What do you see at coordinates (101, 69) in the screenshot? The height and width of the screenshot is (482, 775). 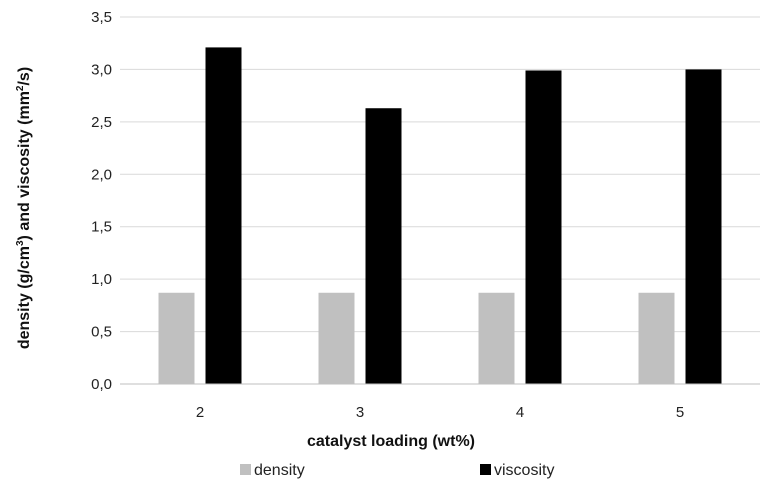 I see `y-tick-label: 3,0` at bounding box center [101, 69].